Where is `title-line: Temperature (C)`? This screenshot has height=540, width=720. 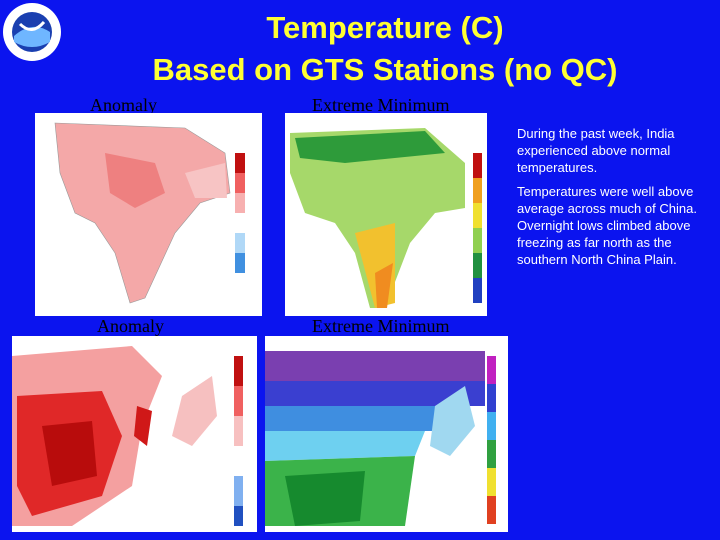
title-line: Temperature (C) is located at coordinates (385, 27).